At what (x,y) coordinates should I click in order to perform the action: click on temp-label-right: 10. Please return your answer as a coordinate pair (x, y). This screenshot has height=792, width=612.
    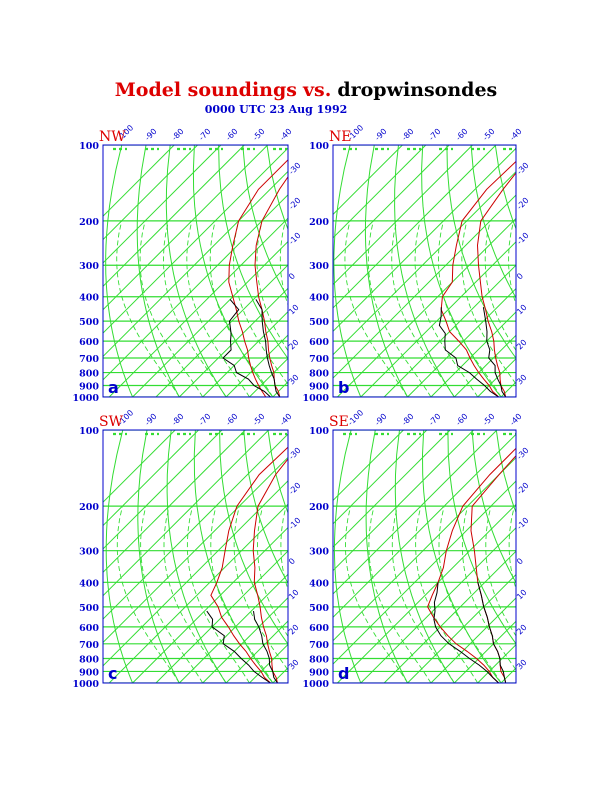
    Looking at the image, I should click on (294, 595).